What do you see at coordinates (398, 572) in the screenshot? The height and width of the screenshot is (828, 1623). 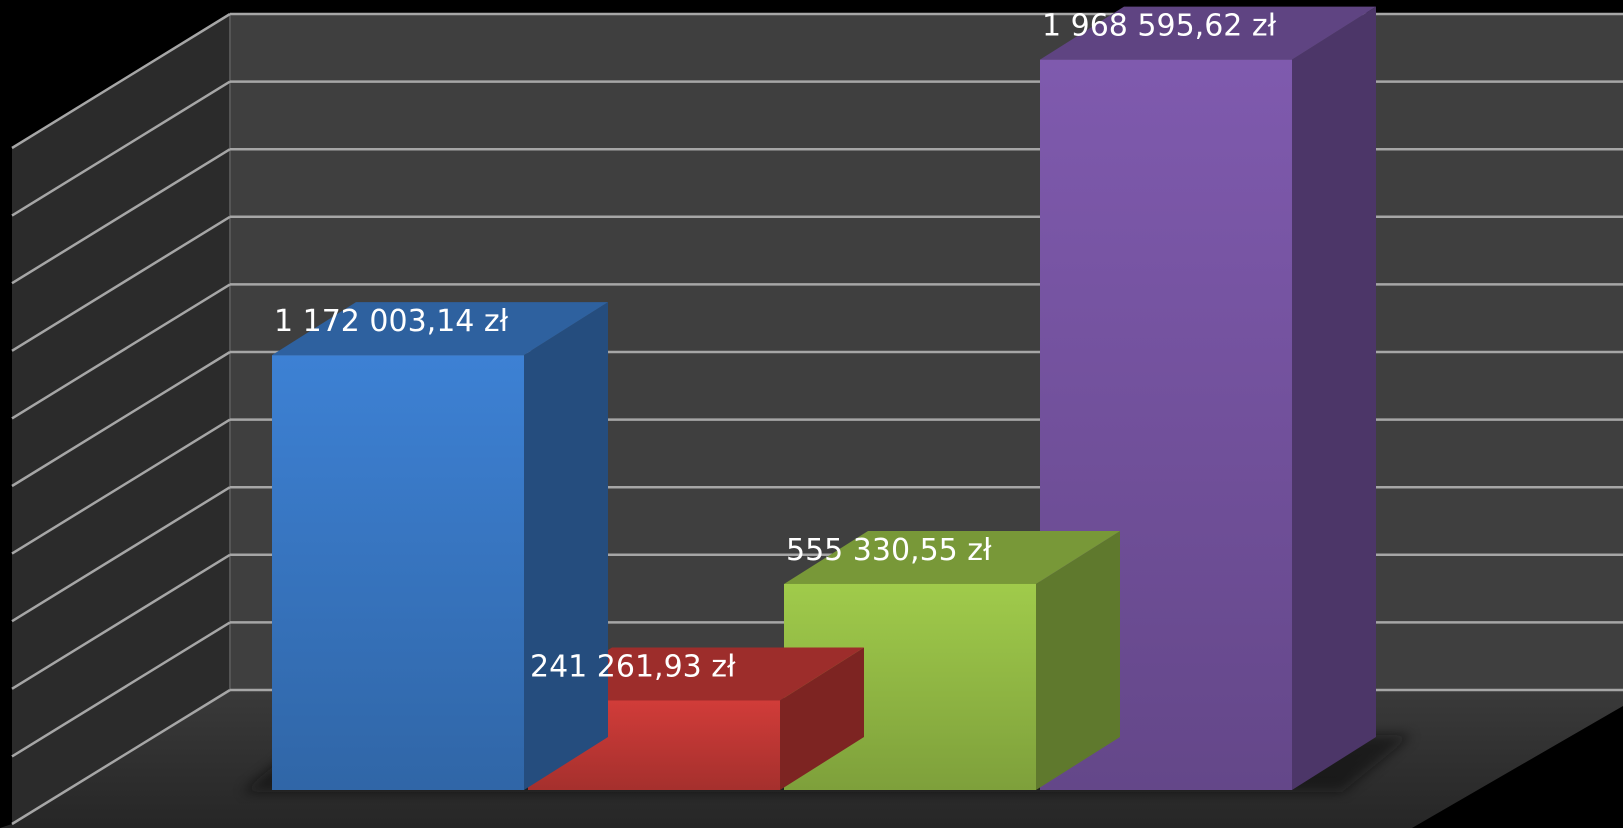 I see `bar-front-face` at bounding box center [398, 572].